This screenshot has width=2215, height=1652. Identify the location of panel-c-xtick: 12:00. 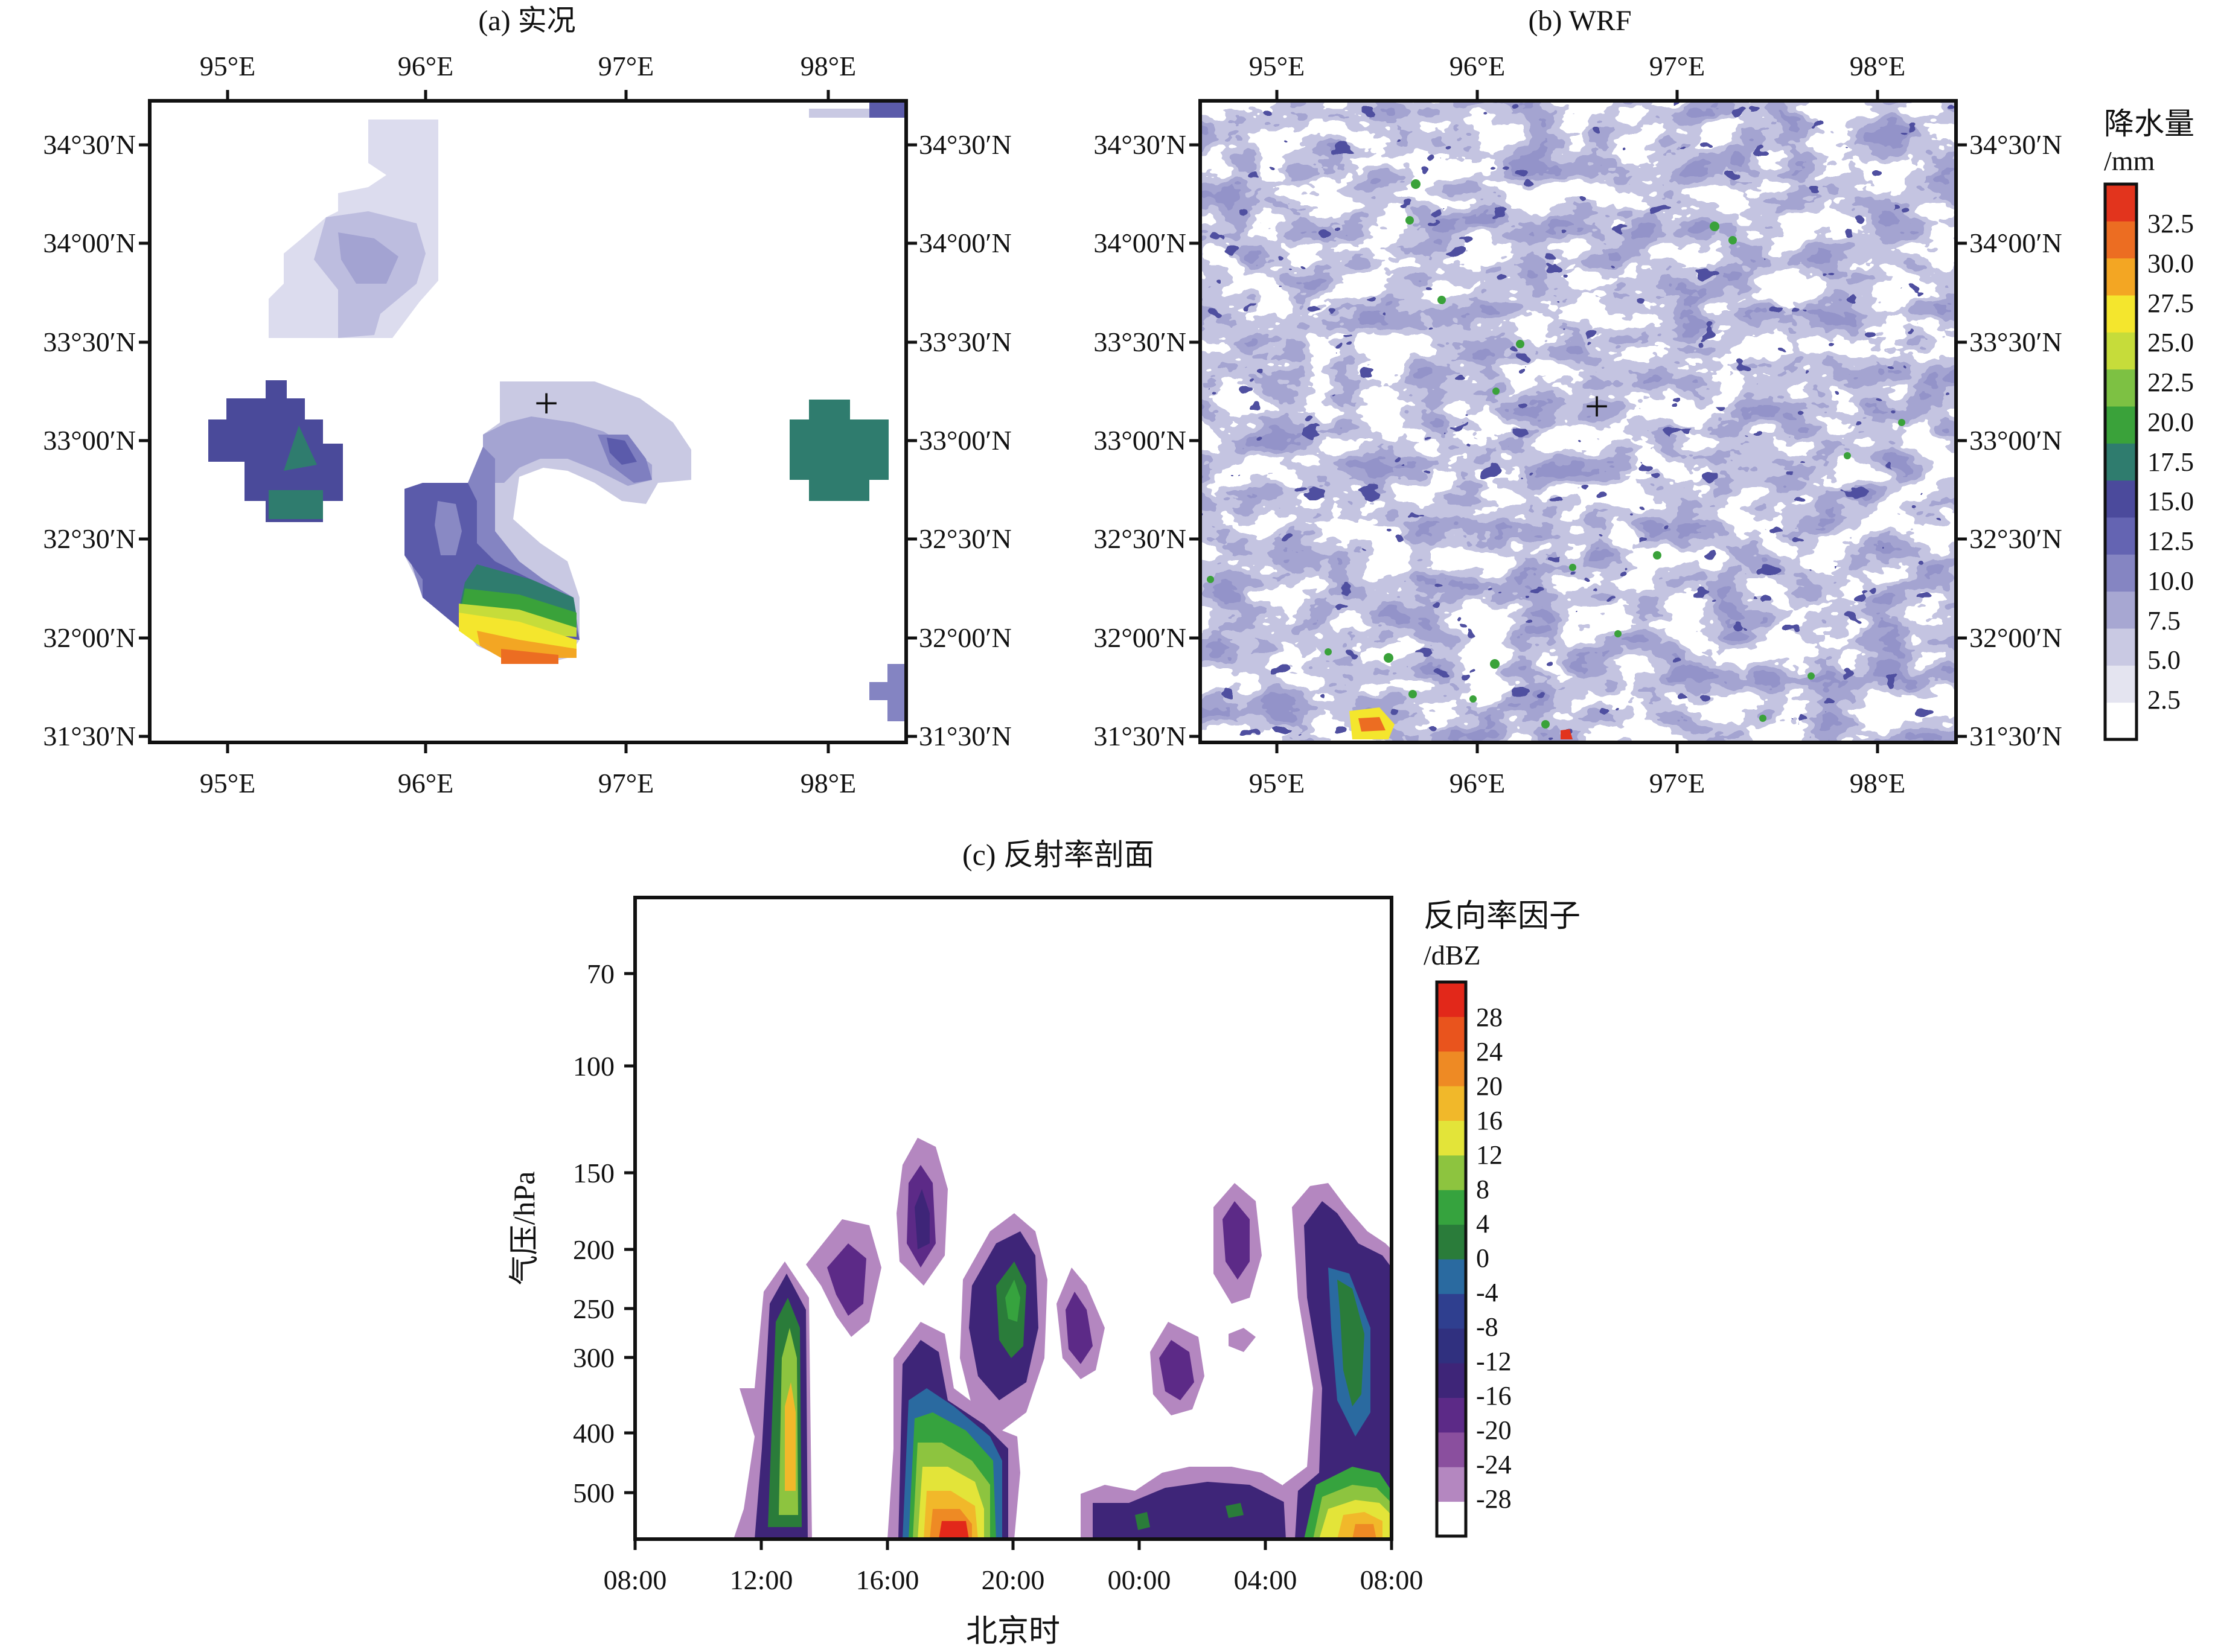
(761, 1579).